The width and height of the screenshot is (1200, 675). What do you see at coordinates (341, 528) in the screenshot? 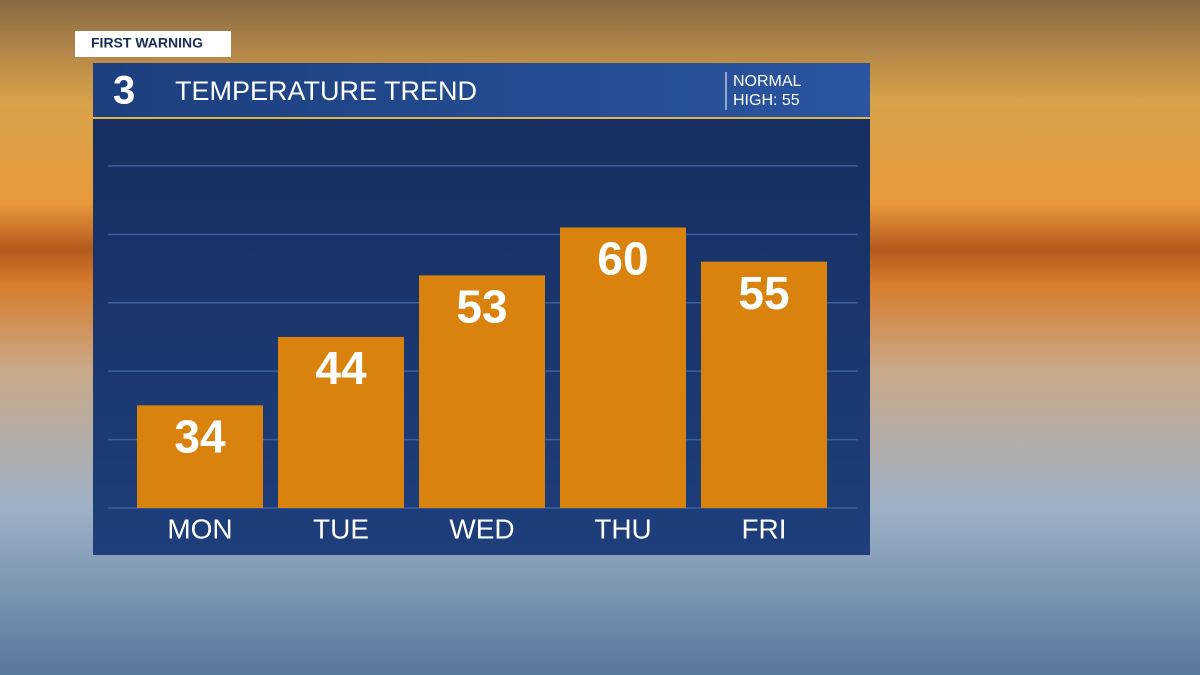
I see `x-tick-label: TUE` at bounding box center [341, 528].